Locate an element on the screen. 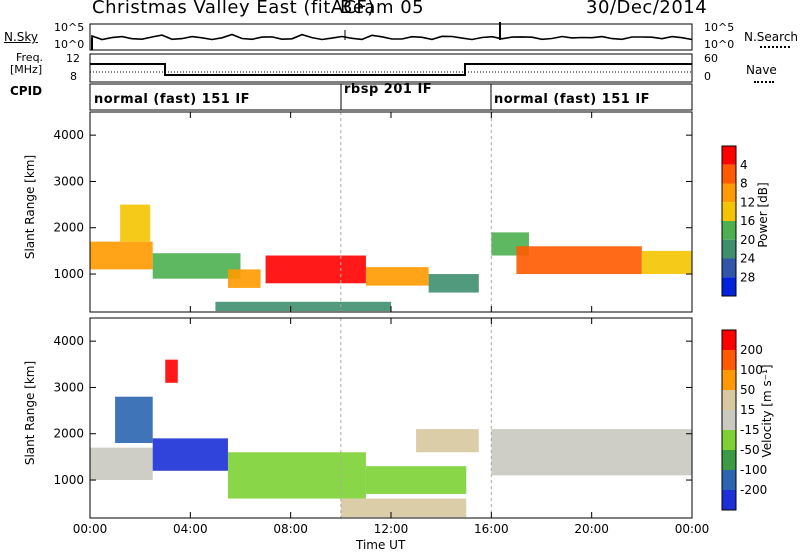  power-ytick-label: 1000 is located at coordinates (68, 274).